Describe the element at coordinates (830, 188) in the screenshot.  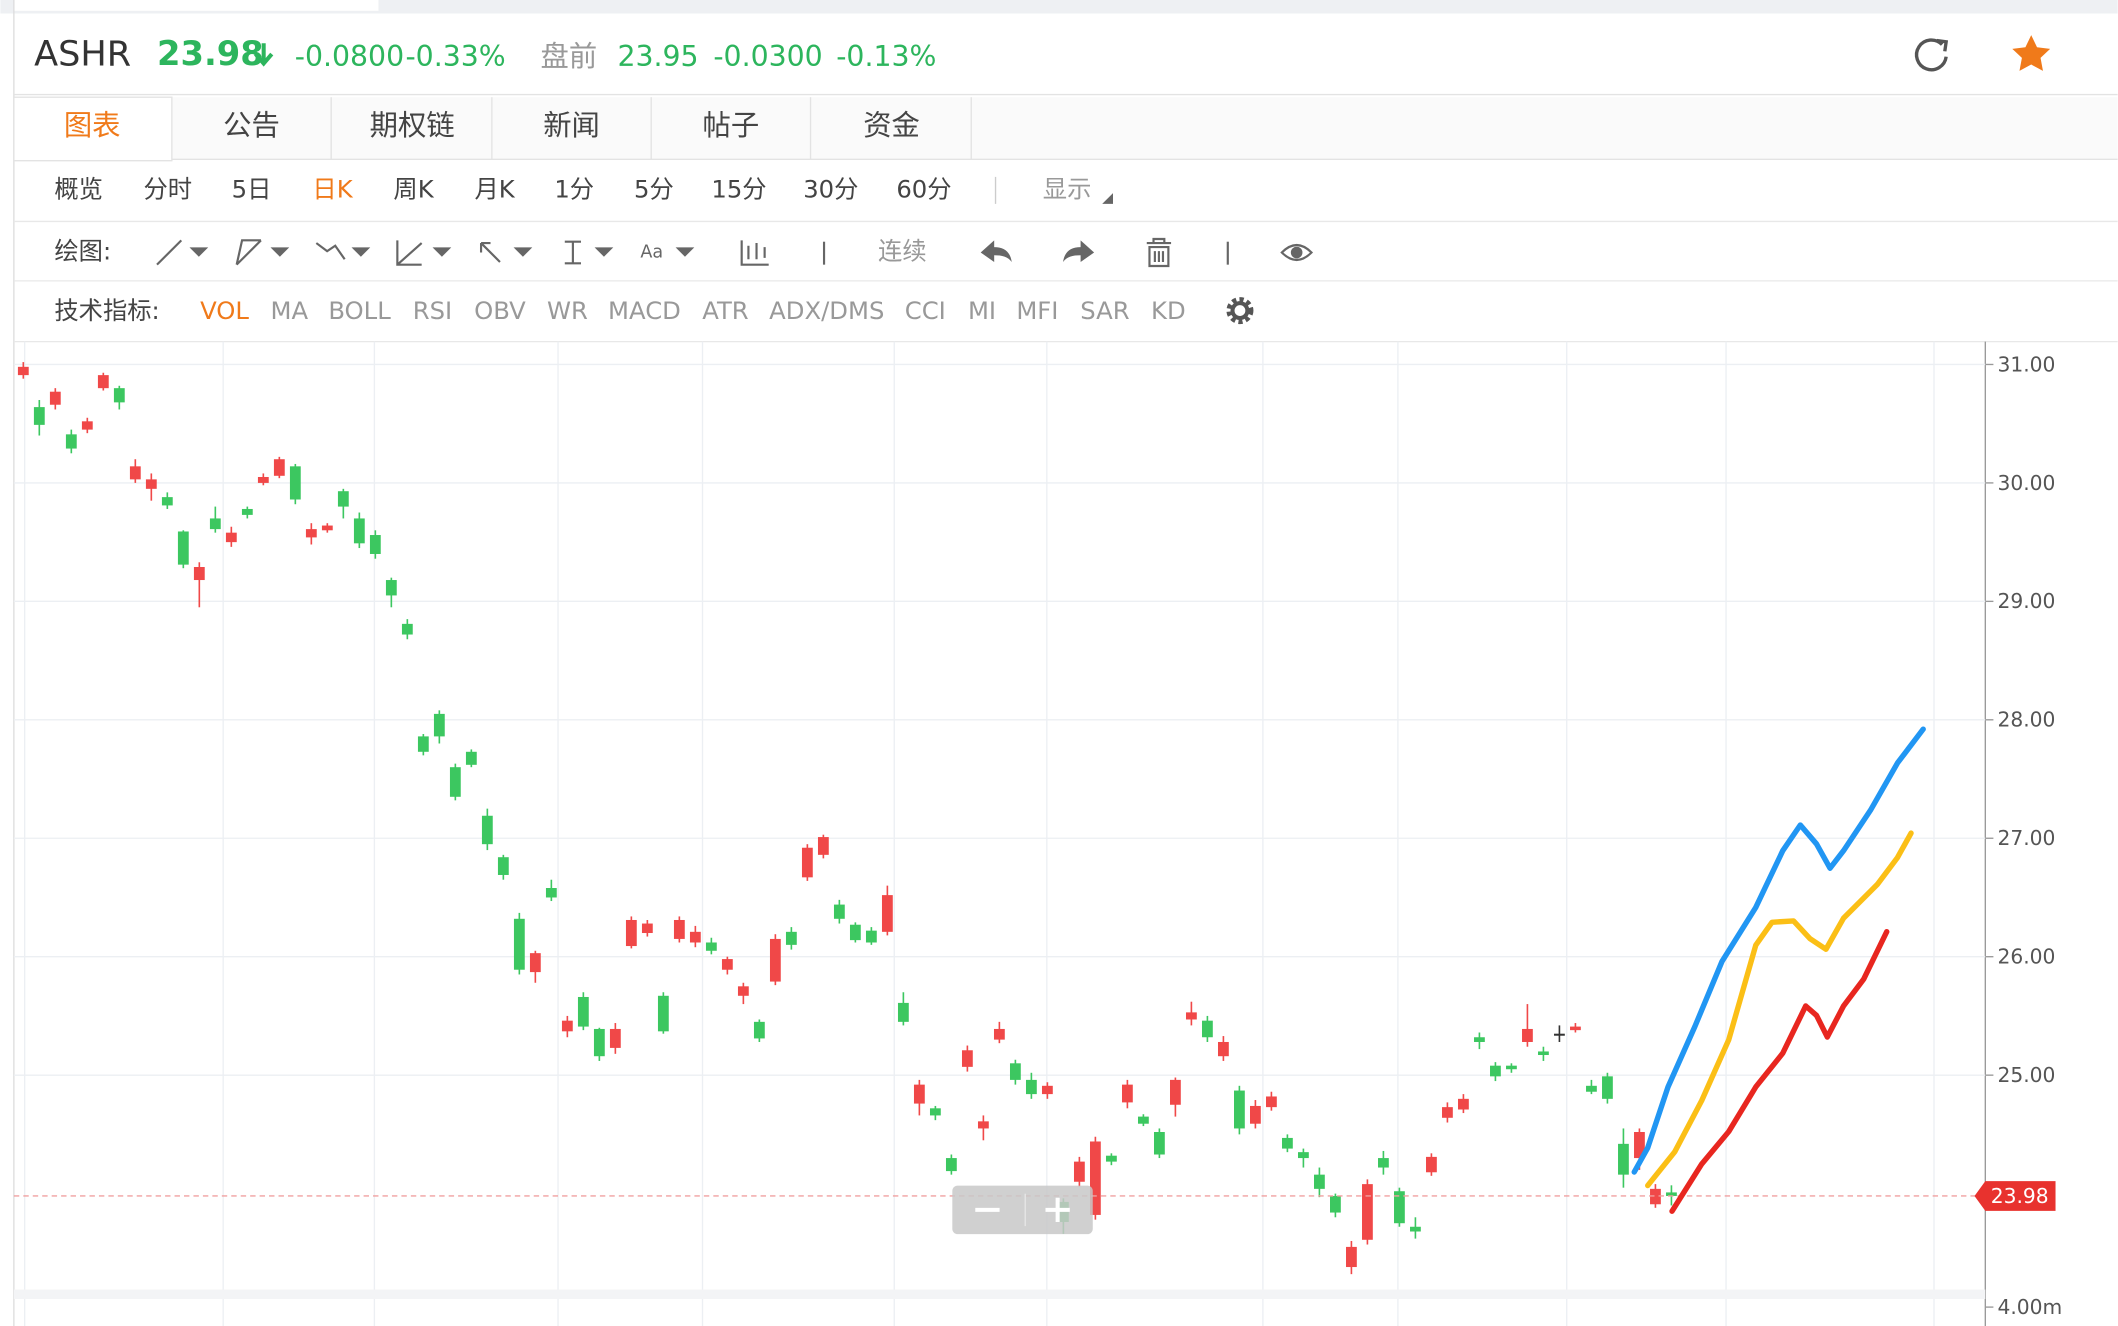
I see `period: 30分` at that location.